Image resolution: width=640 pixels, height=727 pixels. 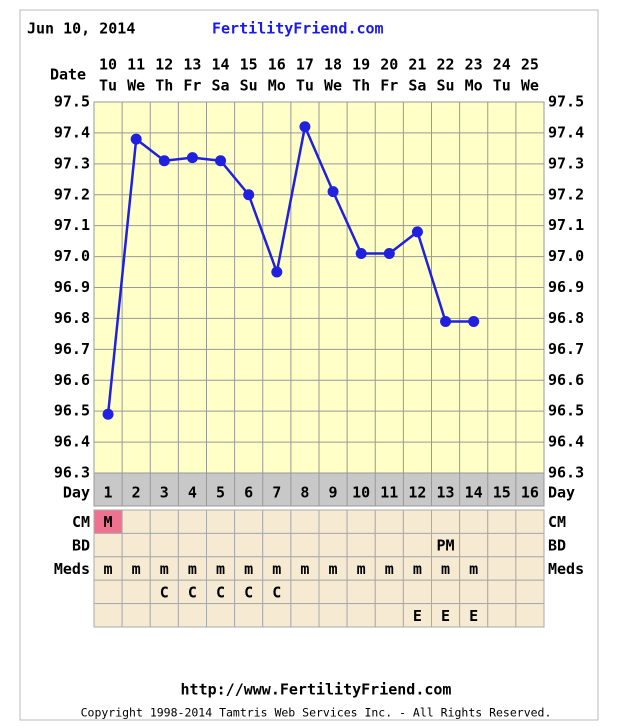 What do you see at coordinates (136, 65) in the screenshot?
I see `x-tick-label: 11` at bounding box center [136, 65].